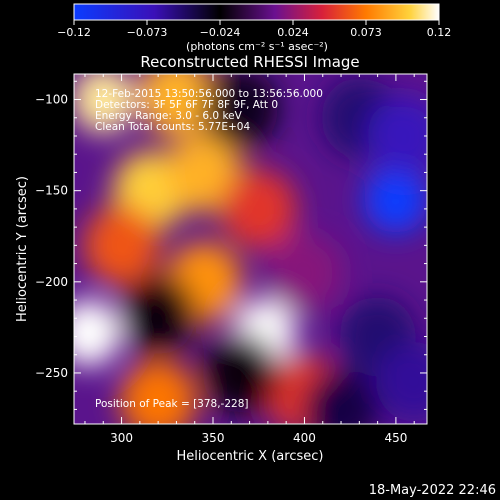  What do you see at coordinates (51, 100) in the screenshot?
I see `y-tick-label: −100` at bounding box center [51, 100].